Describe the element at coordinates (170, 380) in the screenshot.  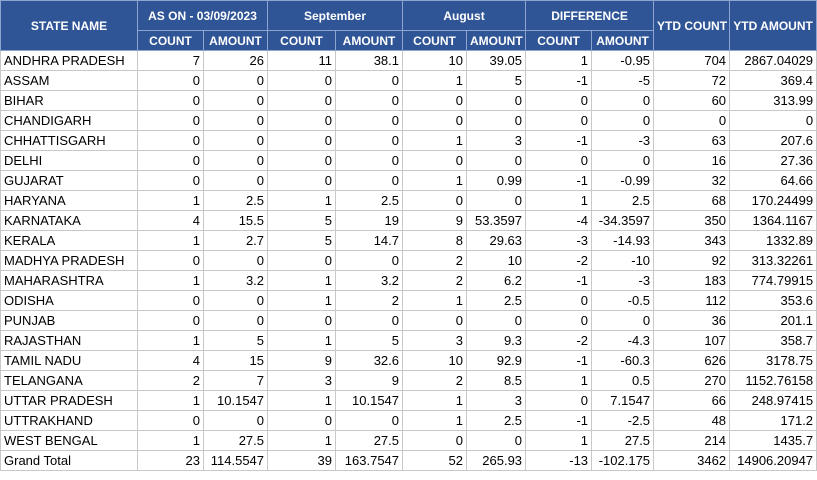
I see `as-on-count-cell: 2` at that location.